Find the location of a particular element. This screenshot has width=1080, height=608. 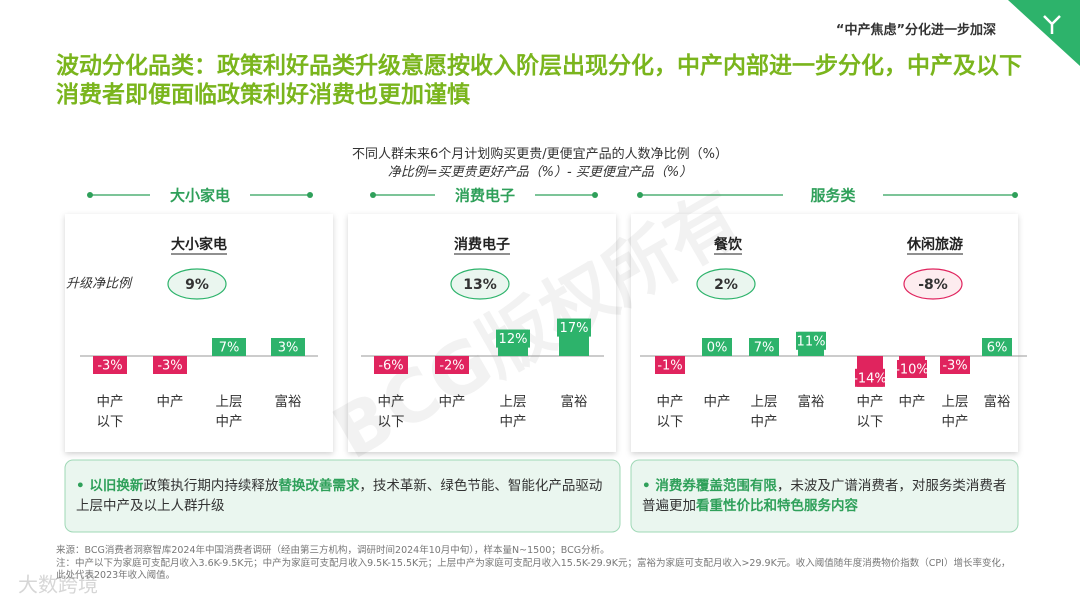

value-label: -6% is located at coordinates (390, 366).